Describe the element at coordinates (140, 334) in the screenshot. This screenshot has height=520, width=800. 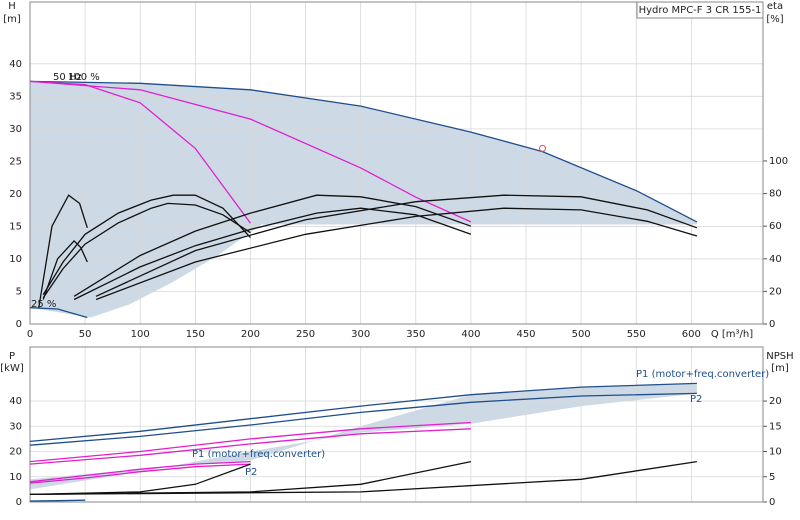
I see `x-tick-label: 100` at that location.